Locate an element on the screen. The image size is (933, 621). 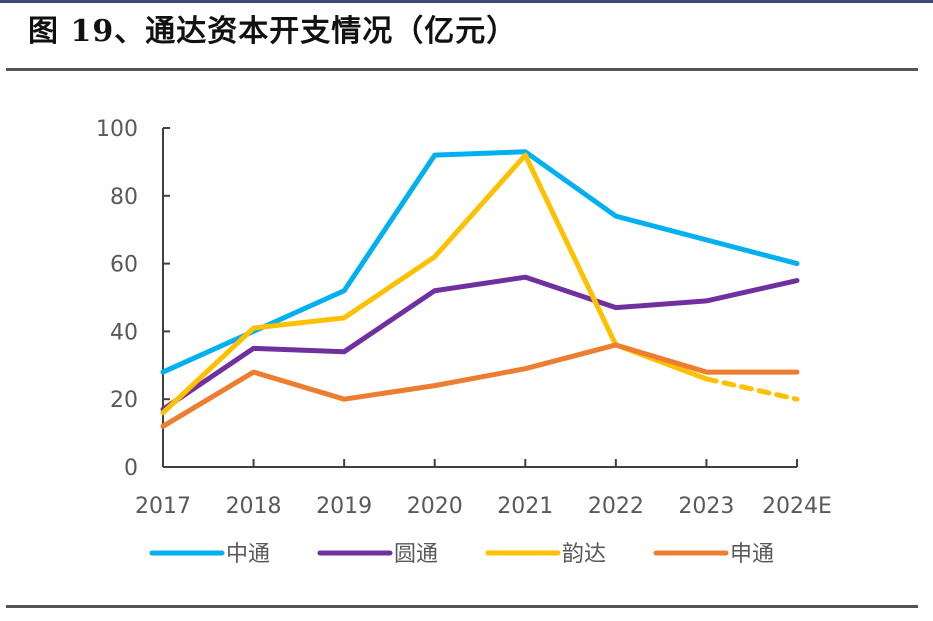
x-tick-label: 2022 is located at coordinates (616, 506).